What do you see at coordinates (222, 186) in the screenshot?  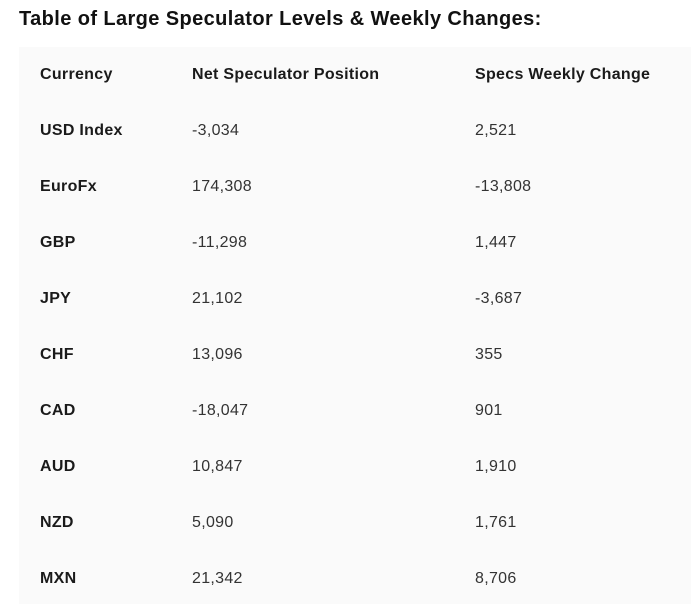 I see `net-position-cell: 174,308` at bounding box center [222, 186].